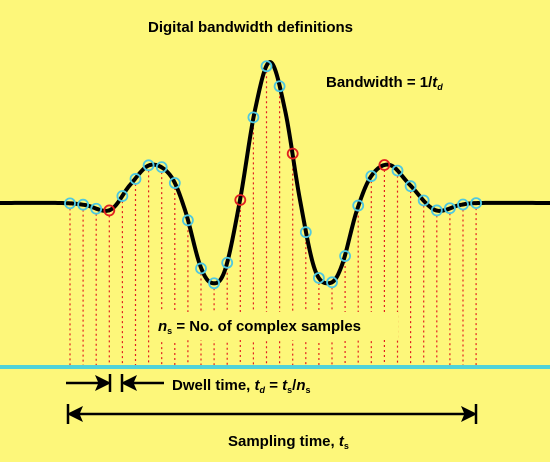 The width and height of the screenshot is (550, 462). I want to click on title: Digital bandwidth definitions, so click(250, 27).